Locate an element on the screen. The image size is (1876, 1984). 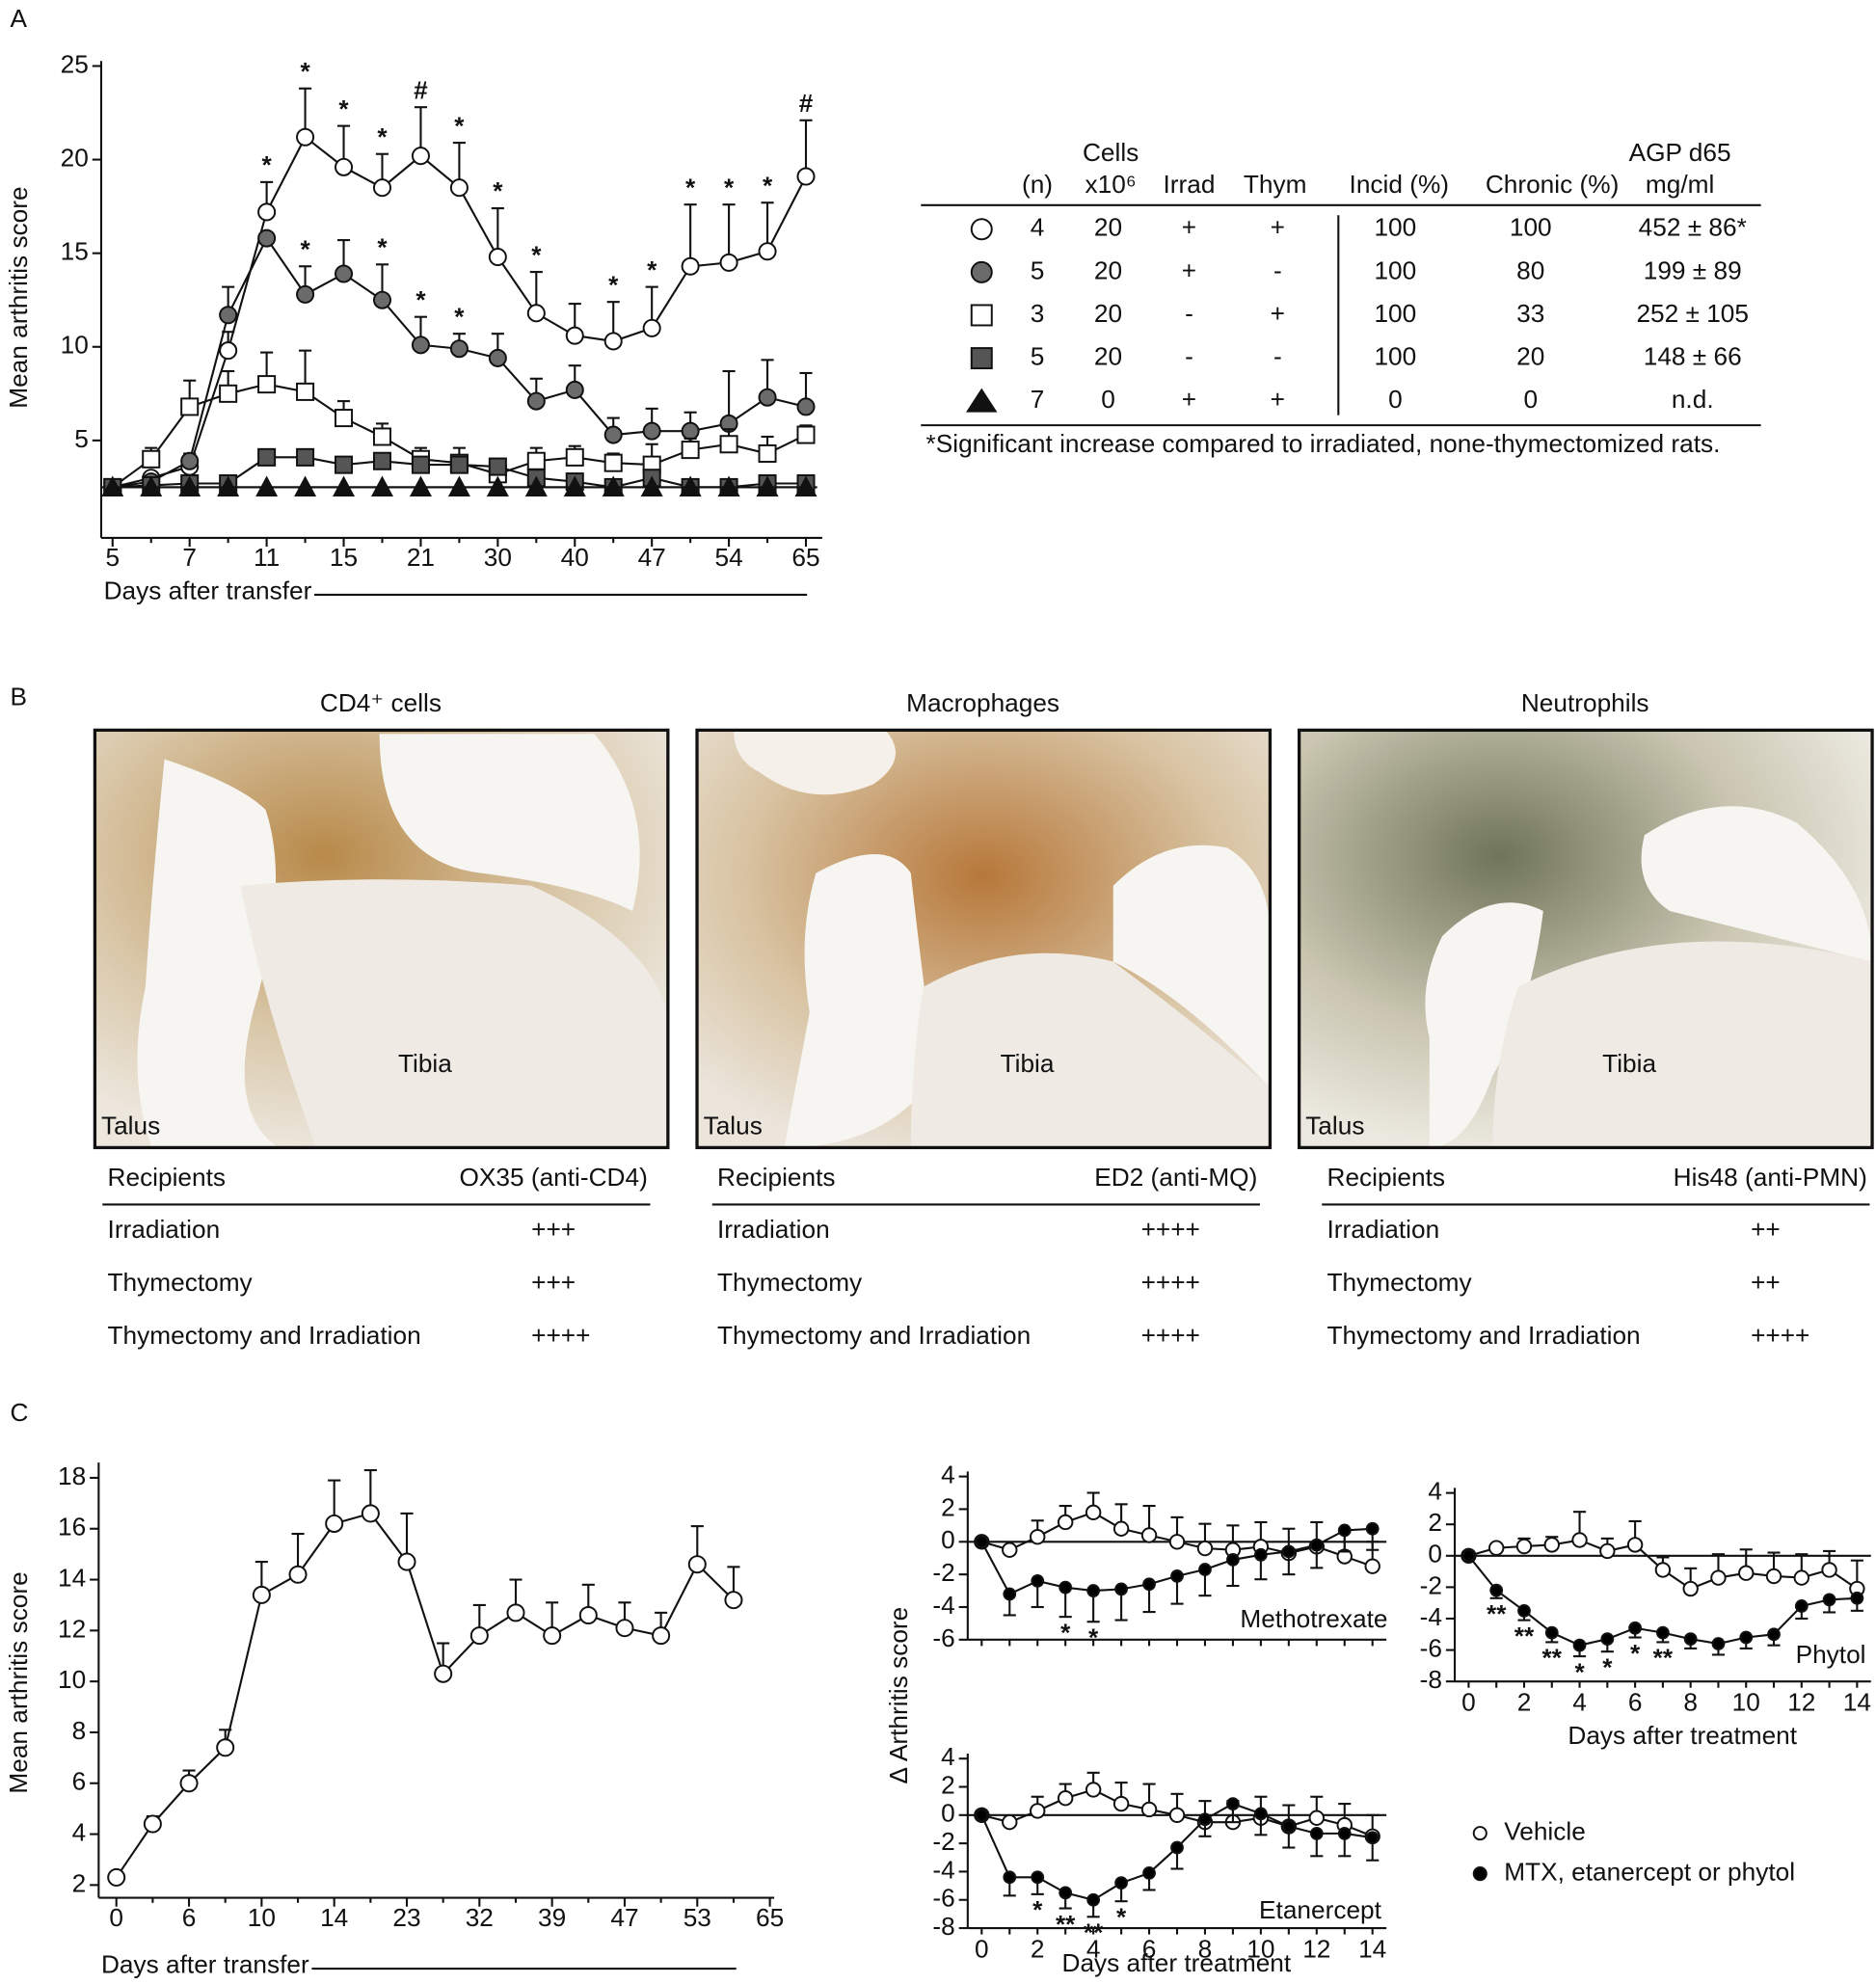
legend-label: MTX, etanercept or phytol is located at coordinates (1649, 1872).